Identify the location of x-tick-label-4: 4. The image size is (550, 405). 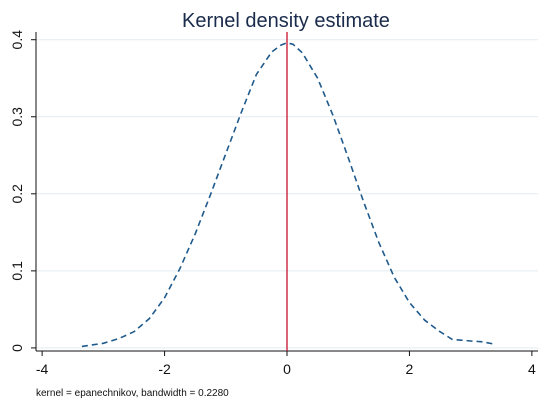
(532, 369).